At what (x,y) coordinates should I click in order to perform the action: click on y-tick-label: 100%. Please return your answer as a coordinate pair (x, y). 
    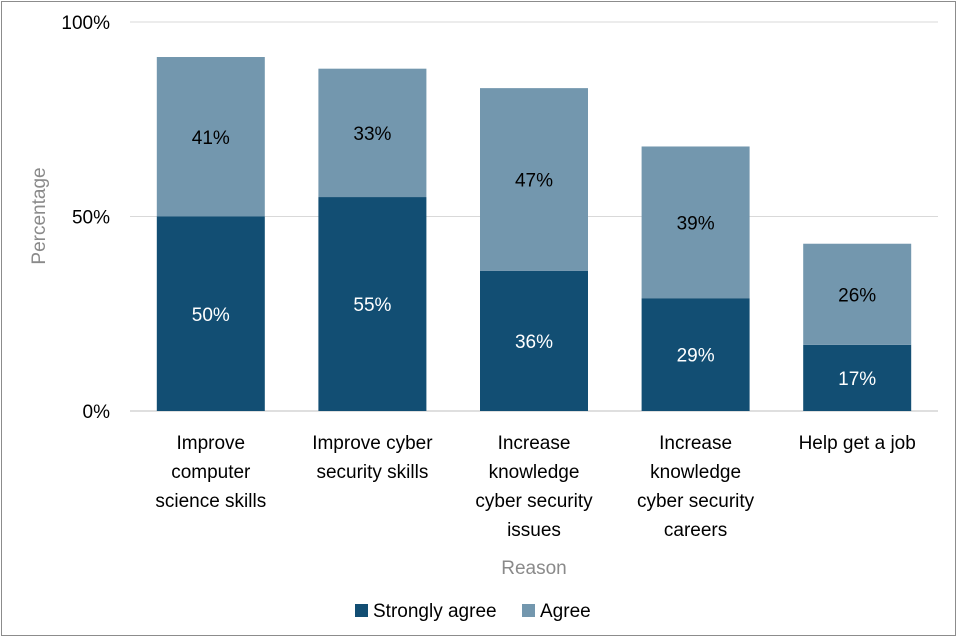
    Looking at the image, I should click on (85, 23).